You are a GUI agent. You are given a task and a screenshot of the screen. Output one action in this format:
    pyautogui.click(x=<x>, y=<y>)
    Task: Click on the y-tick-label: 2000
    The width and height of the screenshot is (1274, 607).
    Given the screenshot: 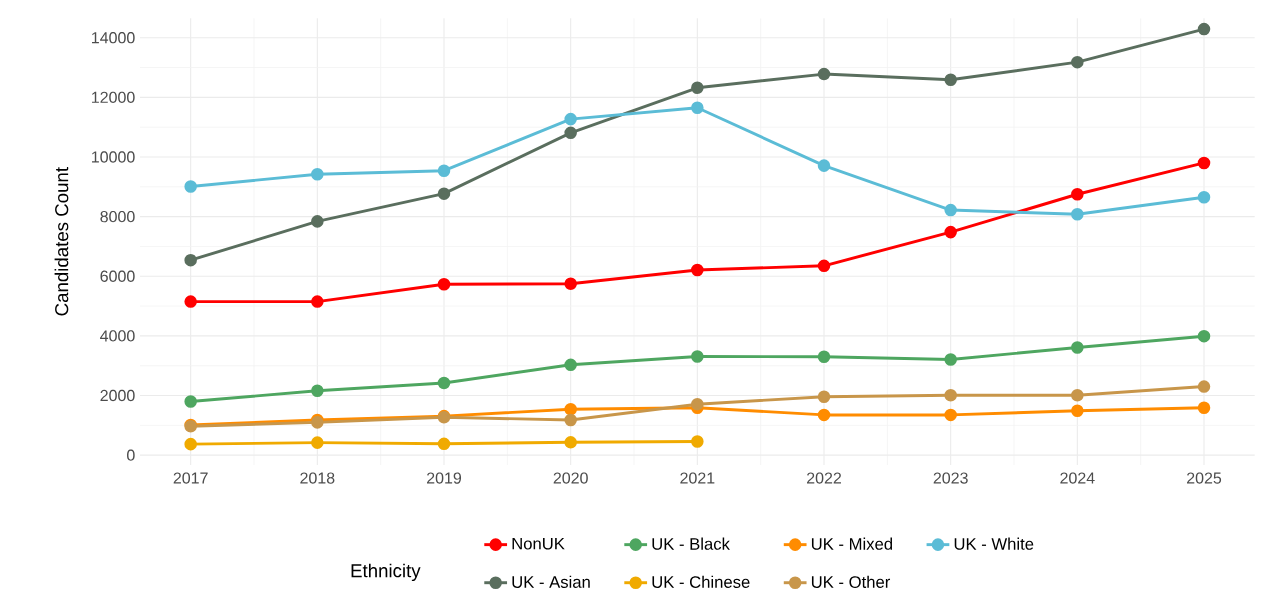 What is the action you would take?
    pyautogui.click(x=117, y=395)
    